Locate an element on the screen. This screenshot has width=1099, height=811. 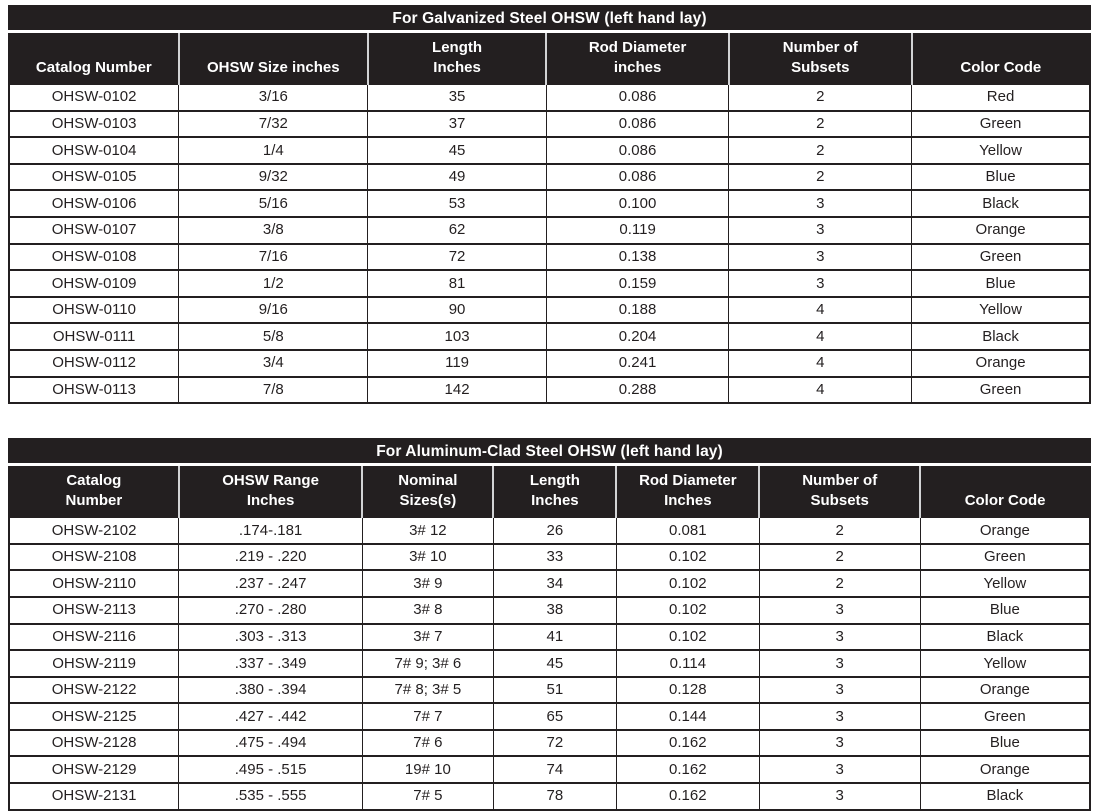
table-cell: OHSW-2116 is located at coordinates (94, 637).